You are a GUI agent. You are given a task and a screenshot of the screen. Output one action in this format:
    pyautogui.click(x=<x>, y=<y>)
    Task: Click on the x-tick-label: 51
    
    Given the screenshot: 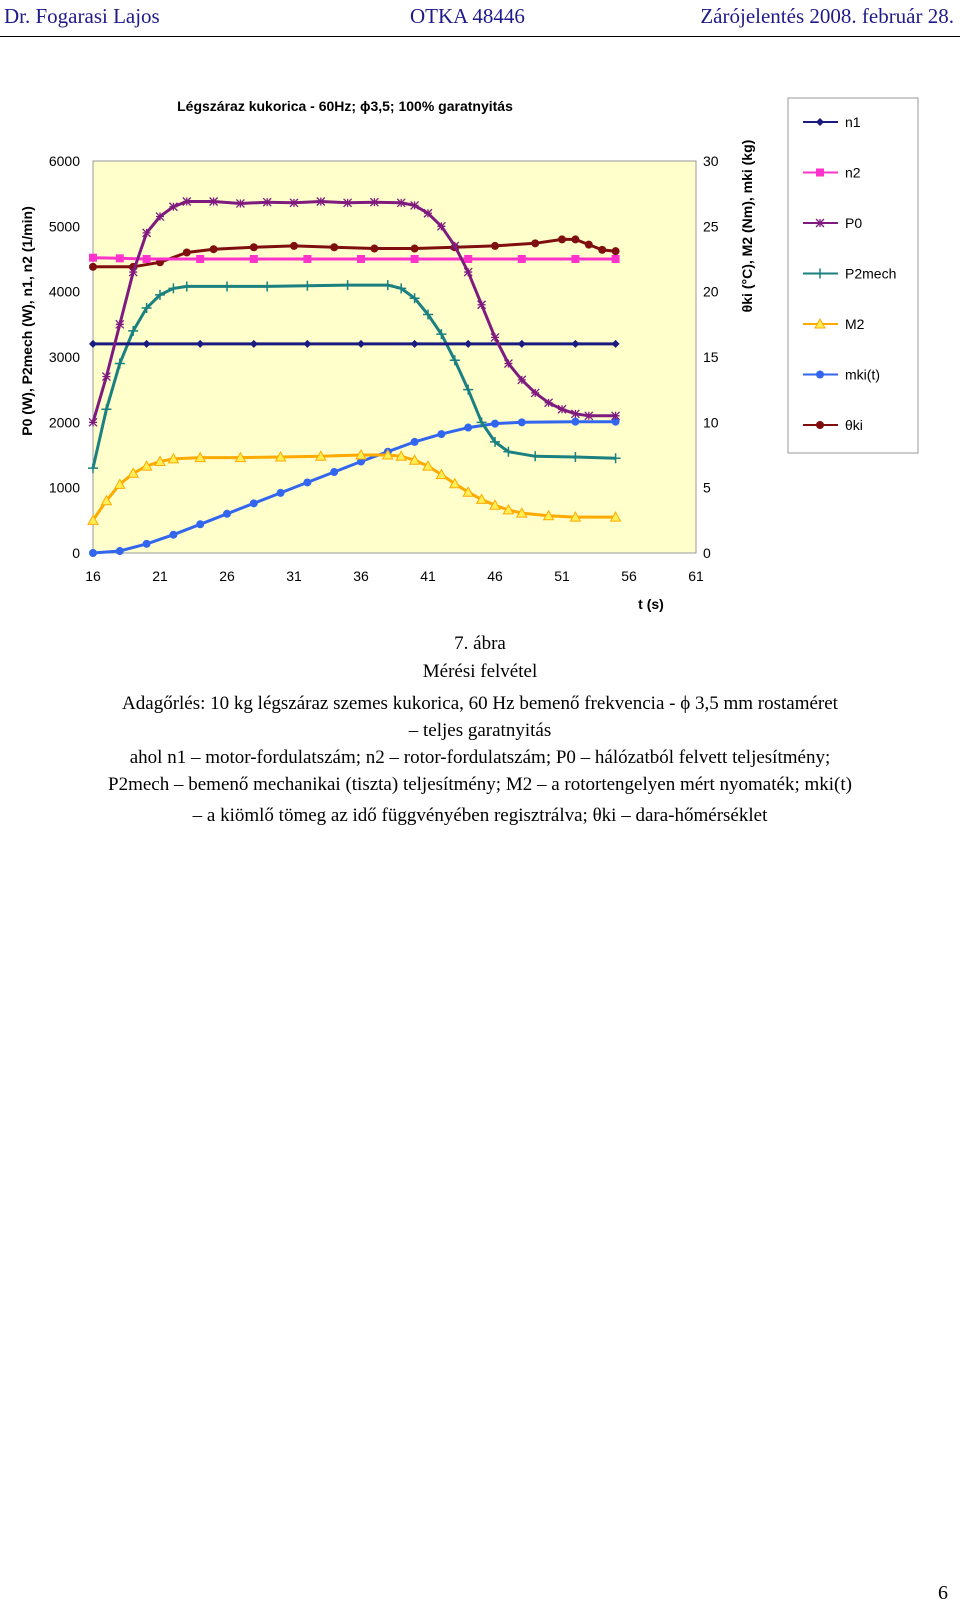 What is the action you would take?
    pyautogui.click(x=562, y=576)
    